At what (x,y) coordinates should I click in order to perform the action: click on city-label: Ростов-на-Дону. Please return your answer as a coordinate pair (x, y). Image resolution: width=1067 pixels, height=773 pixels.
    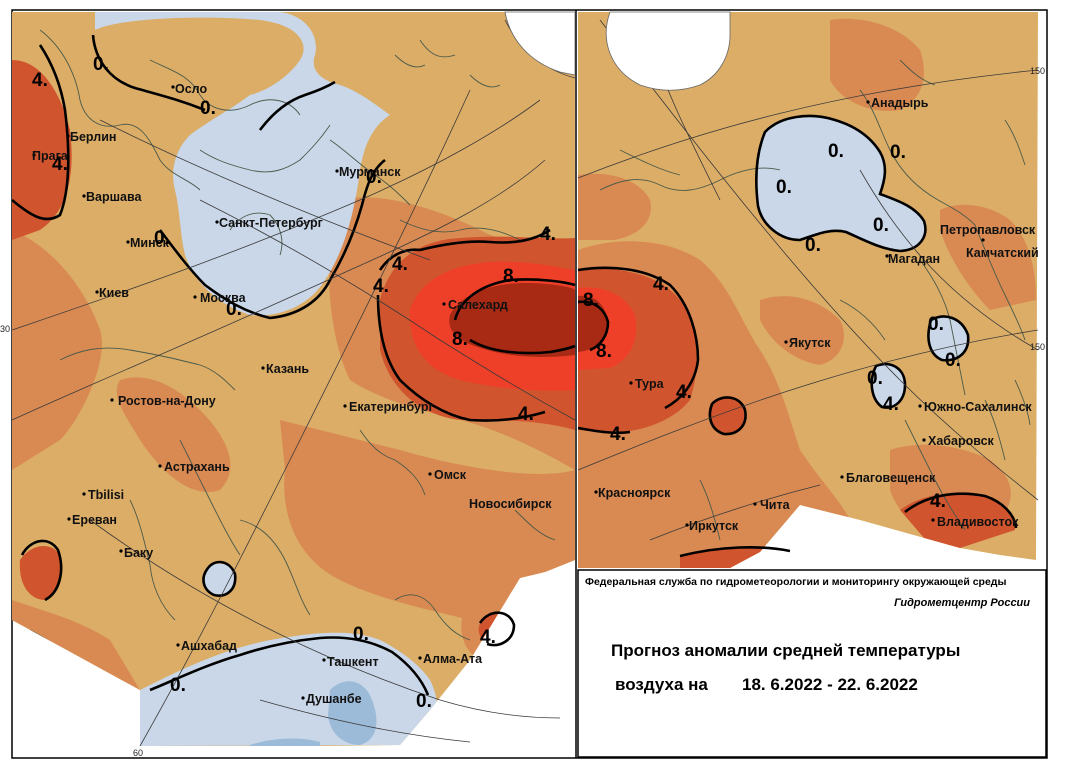
    Looking at the image, I should click on (167, 401).